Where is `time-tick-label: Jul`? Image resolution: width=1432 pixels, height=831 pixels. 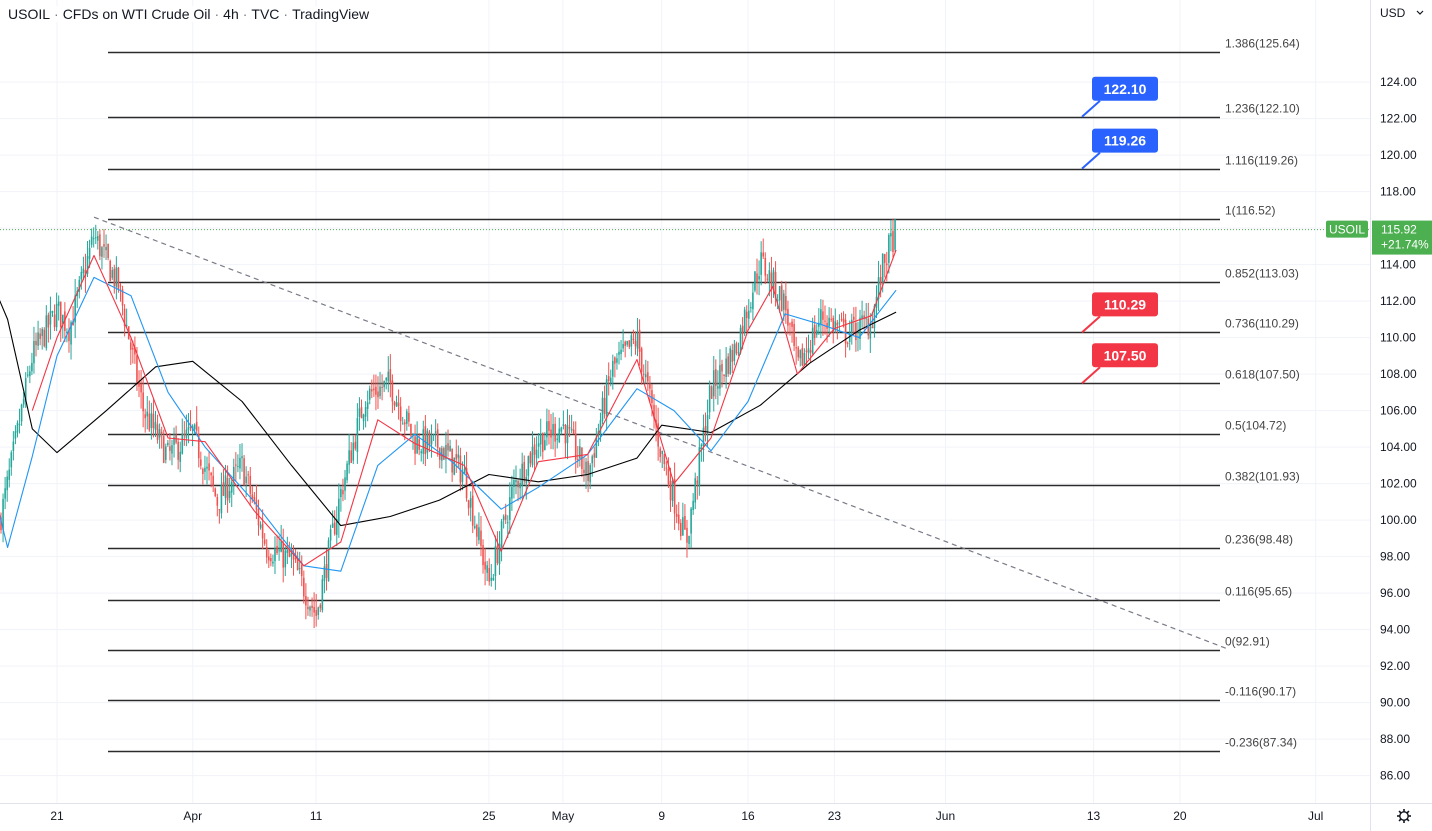 time-tick-label: Jul is located at coordinates (1315, 816).